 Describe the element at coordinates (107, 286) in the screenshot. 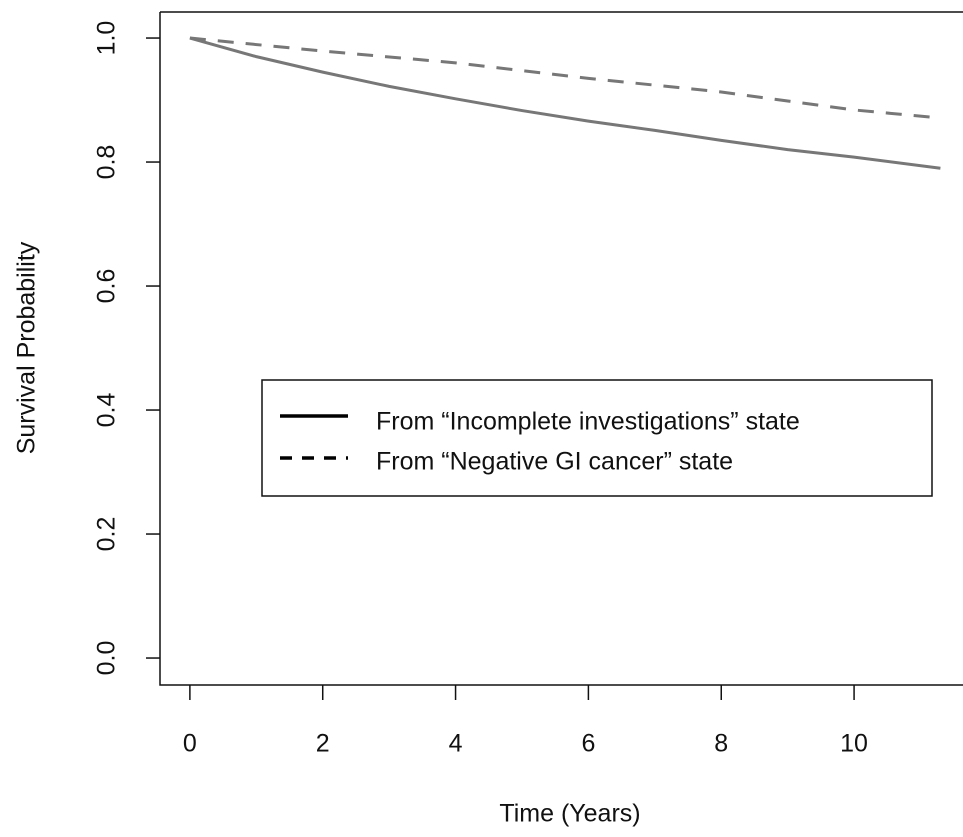

I see `y-tick-label: 0.6` at that location.